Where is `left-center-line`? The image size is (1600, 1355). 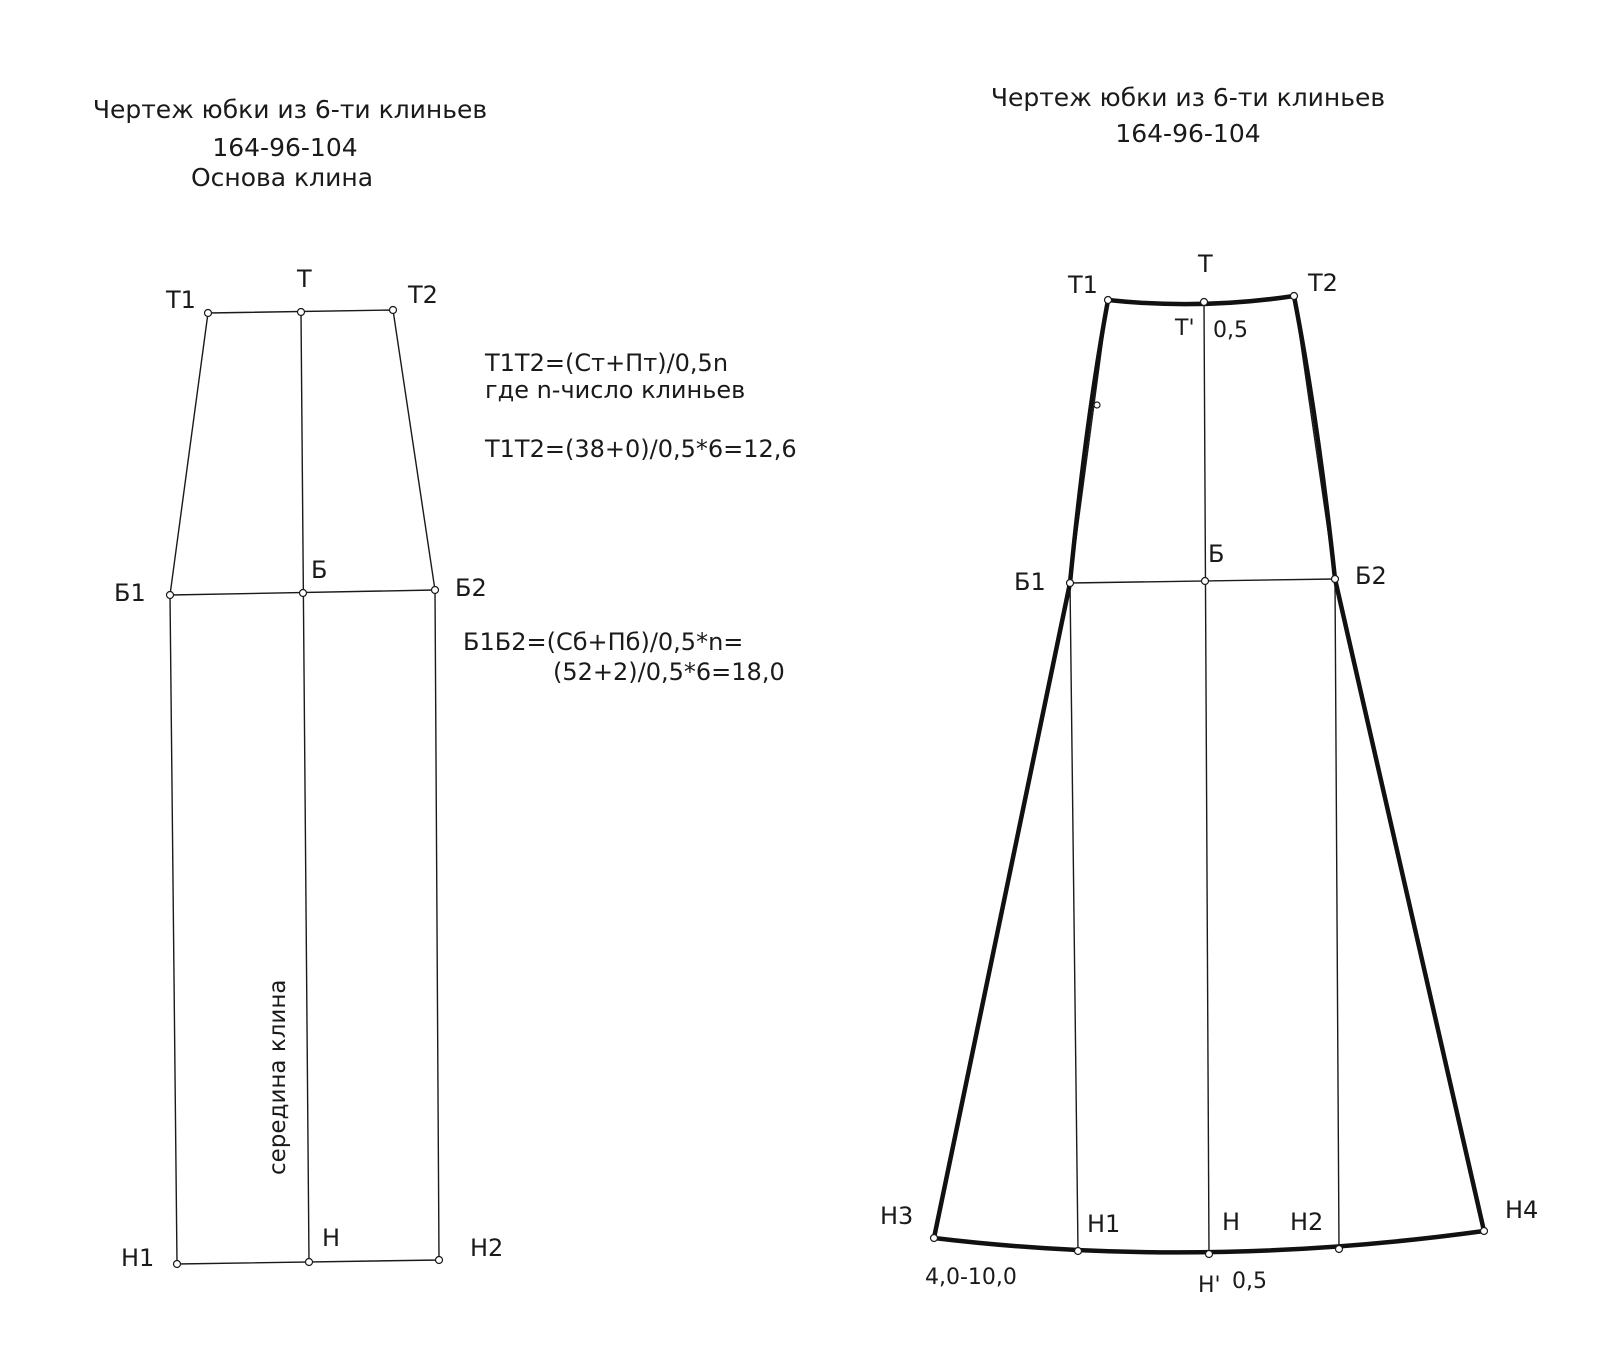
left-center-line is located at coordinates (305, 787).